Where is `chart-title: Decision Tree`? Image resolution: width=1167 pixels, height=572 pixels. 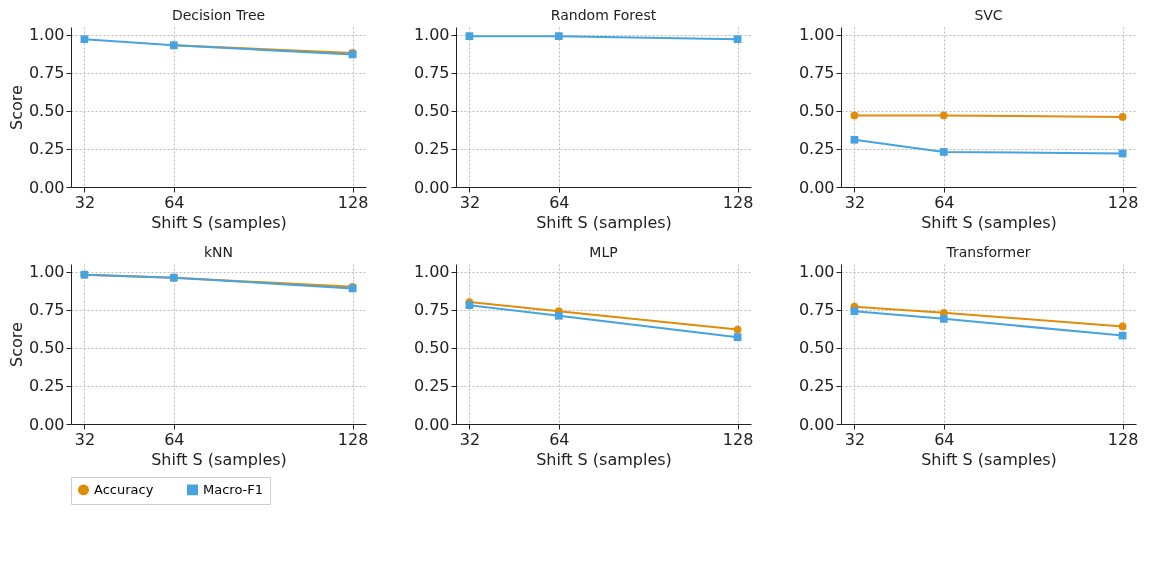 chart-title: Decision Tree is located at coordinates (218, 14).